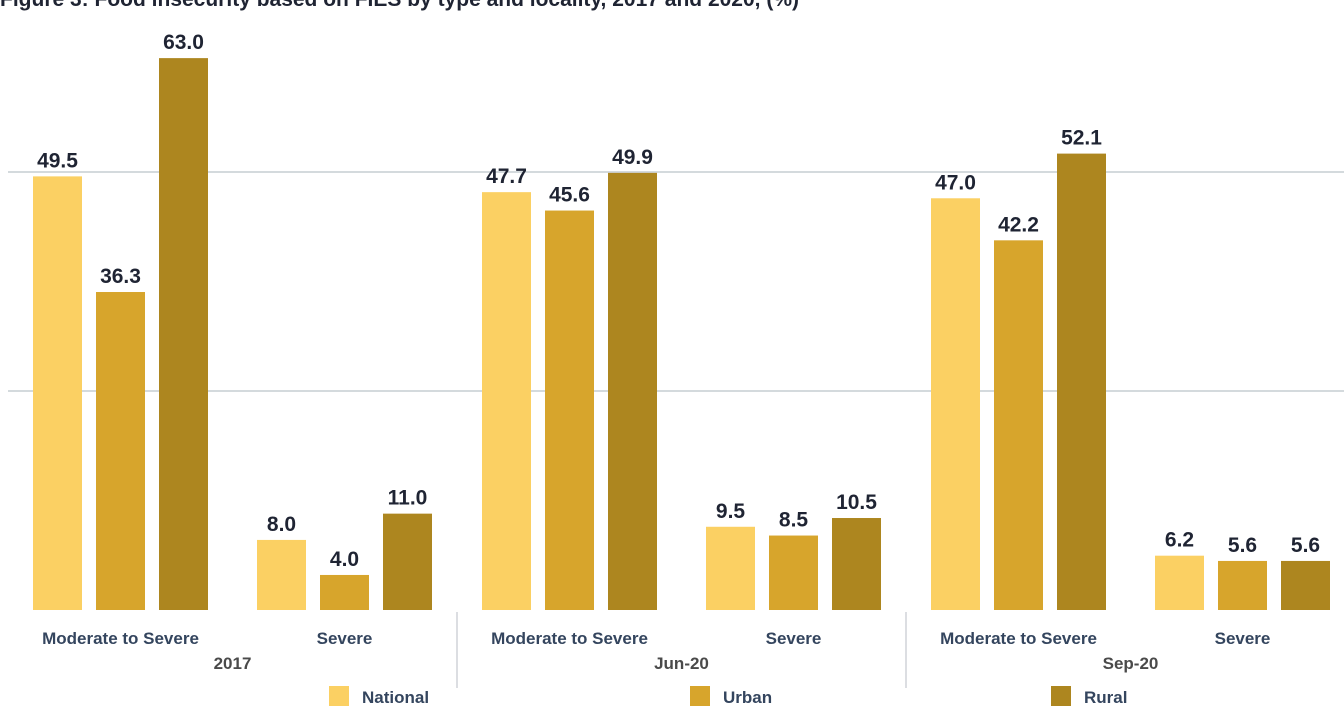 Image resolution: width=1344 pixels, height=707 pixels. I want to click on bar-rural-2017-moderate-to-severe, so click(183, 334).